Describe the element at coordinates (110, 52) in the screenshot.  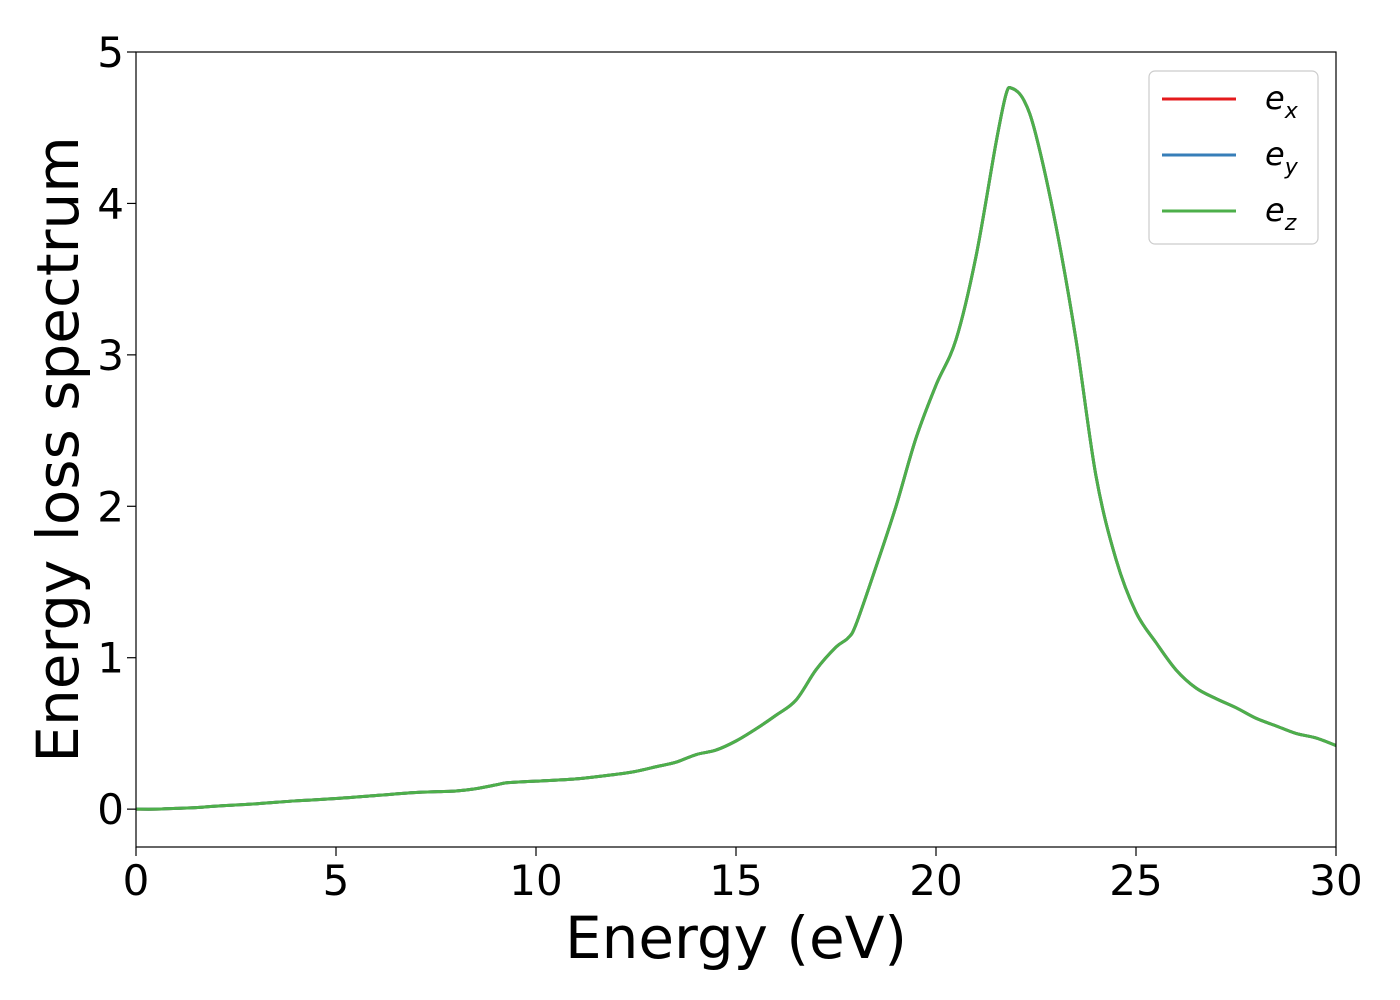
I see `y-tick-label: 5` at that location.